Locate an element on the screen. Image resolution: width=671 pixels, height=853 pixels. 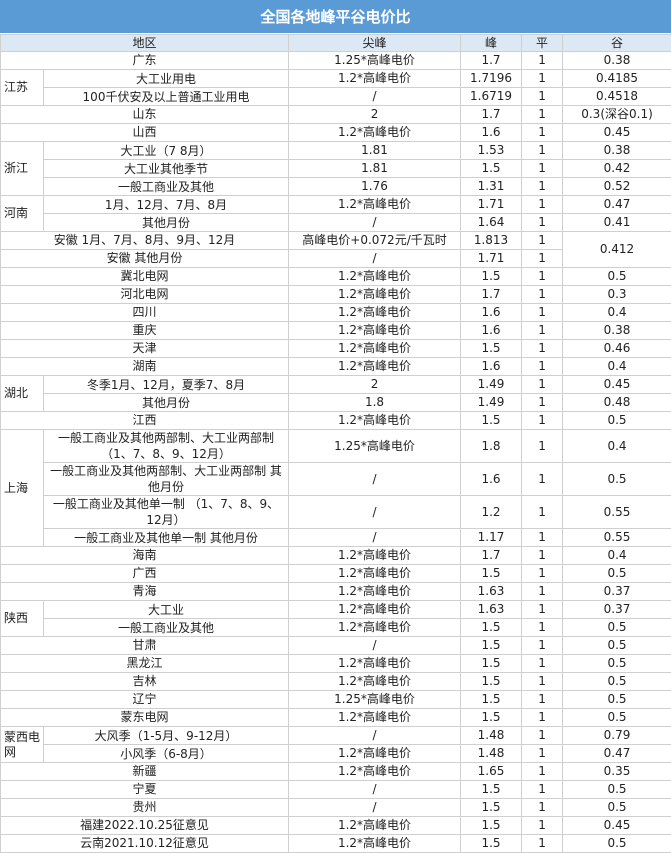
header-region: 地区 is located at coordinates (145, 43).